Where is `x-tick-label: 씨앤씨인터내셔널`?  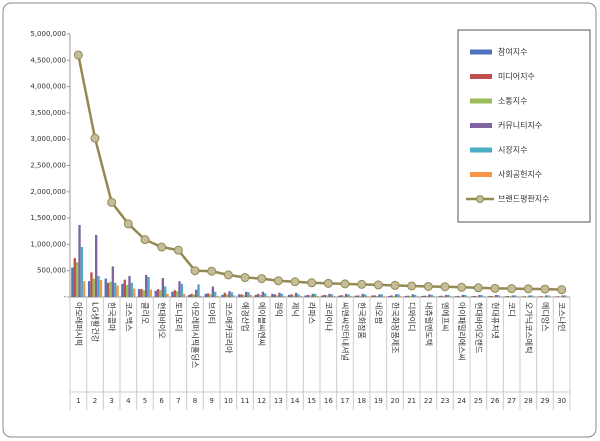 x-tick-label: 씨앤씨인터내셔널 is located at coordinates (346, 331).